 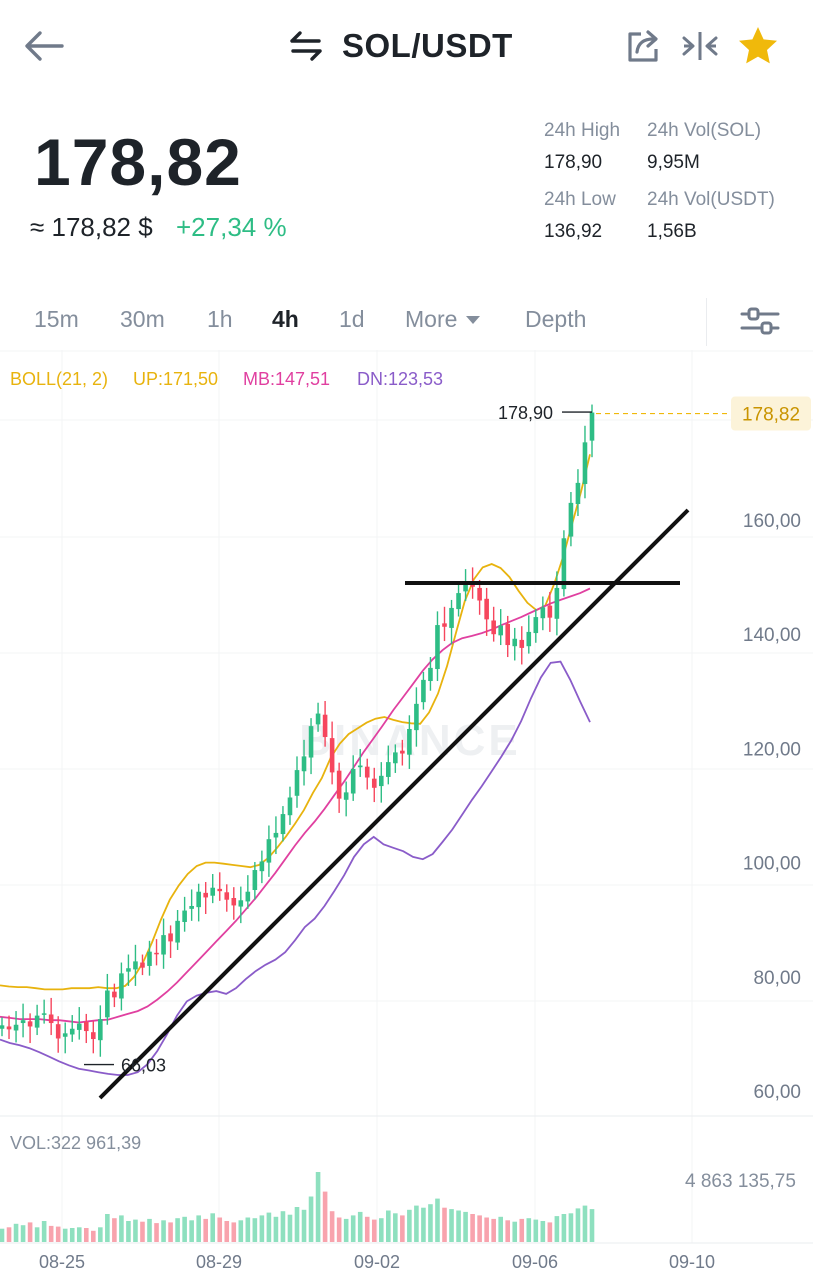 What do you see at coordinates (704, 130) in the screenshot?
I see `stat-24h-vol-base-label: 24h Vol(SOL)` at bounding box center [704, 130].